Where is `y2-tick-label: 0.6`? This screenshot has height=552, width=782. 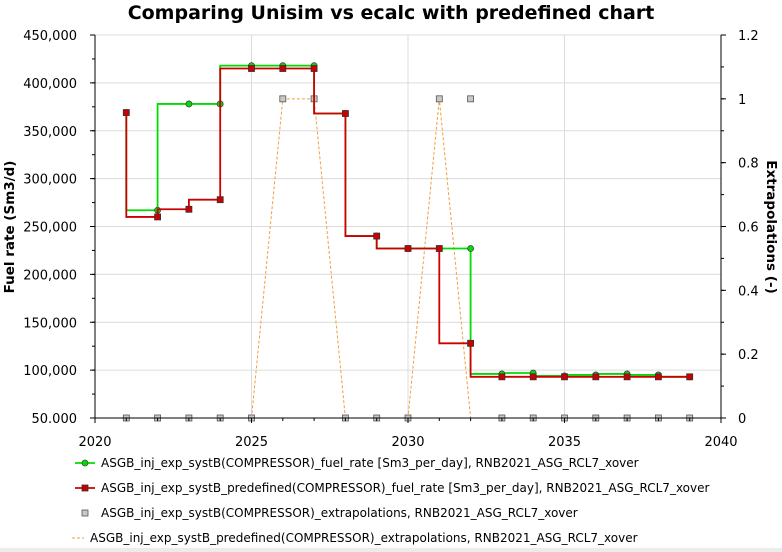 y2-tick-label: 0.6 is located at coordinates (748, 228).